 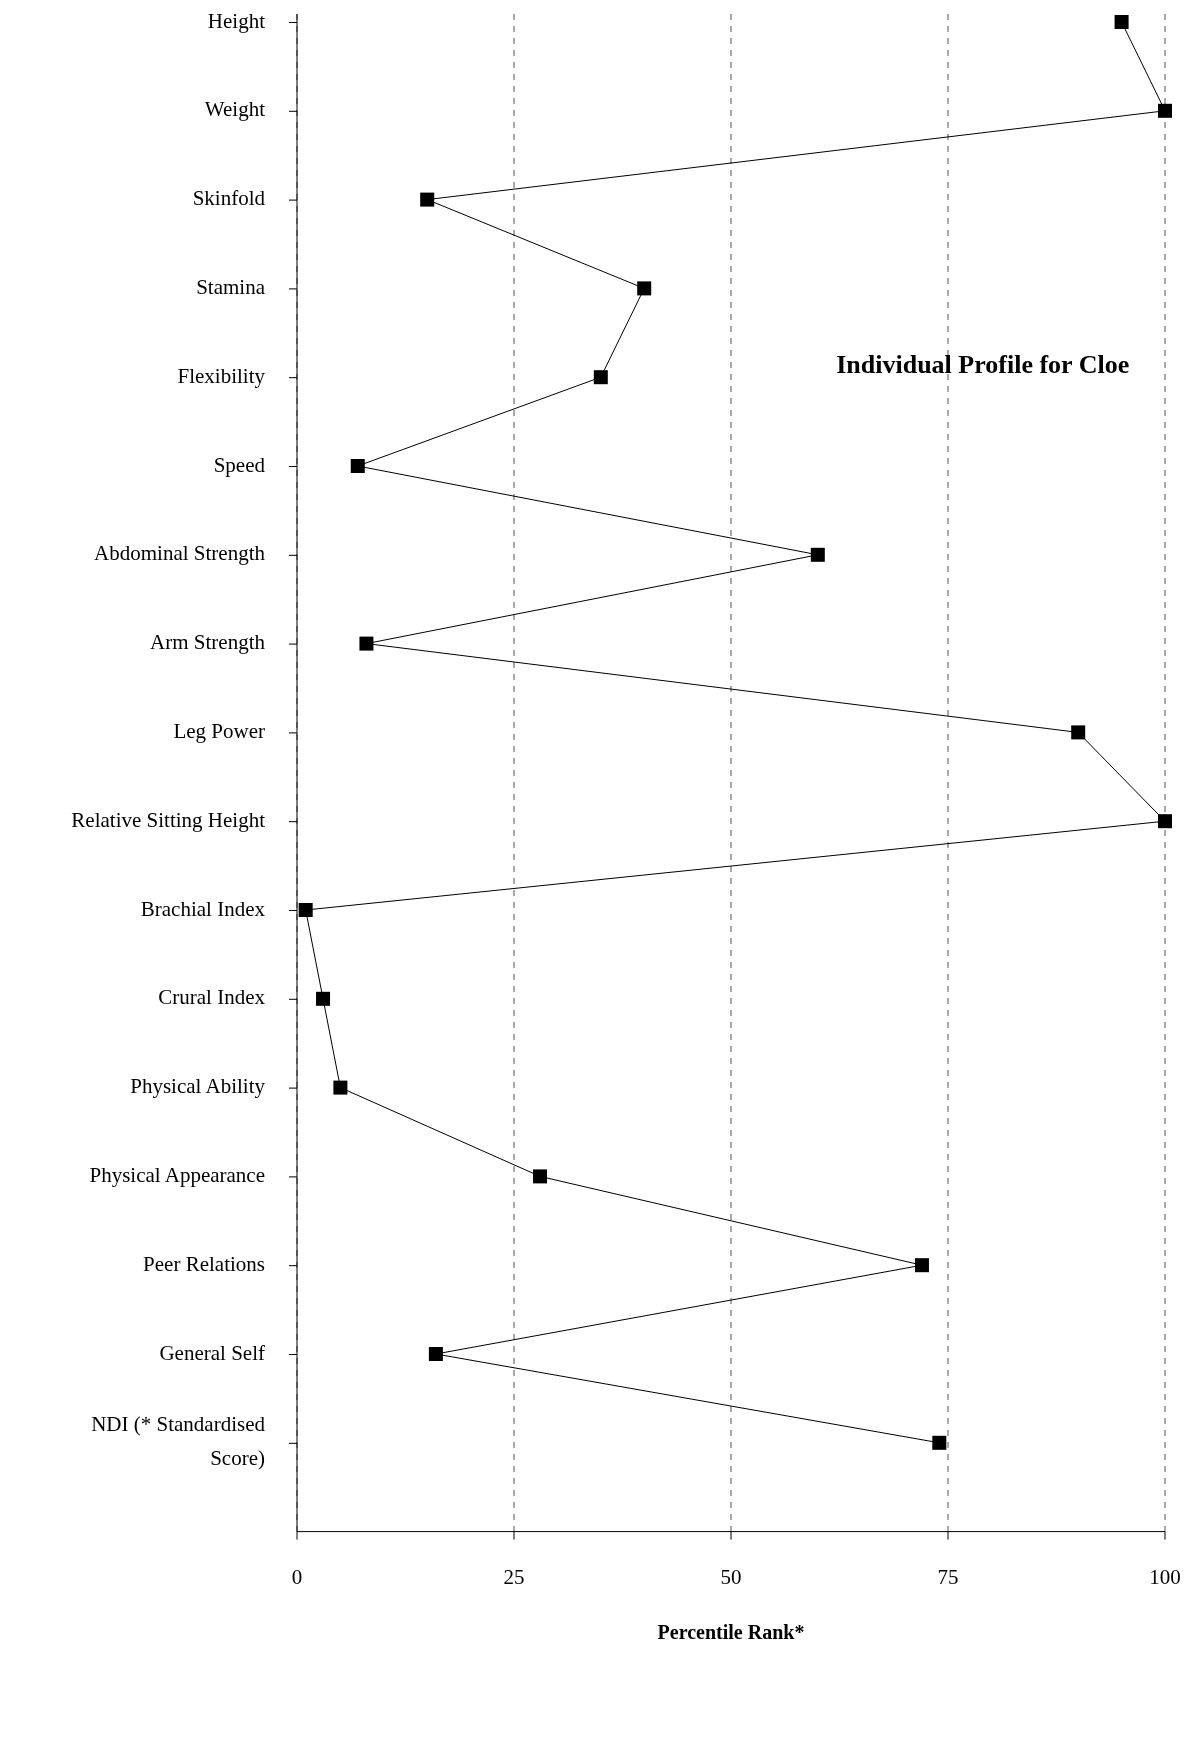 I want to click on x-tick-label: 0, so click(x=297, y=1576).